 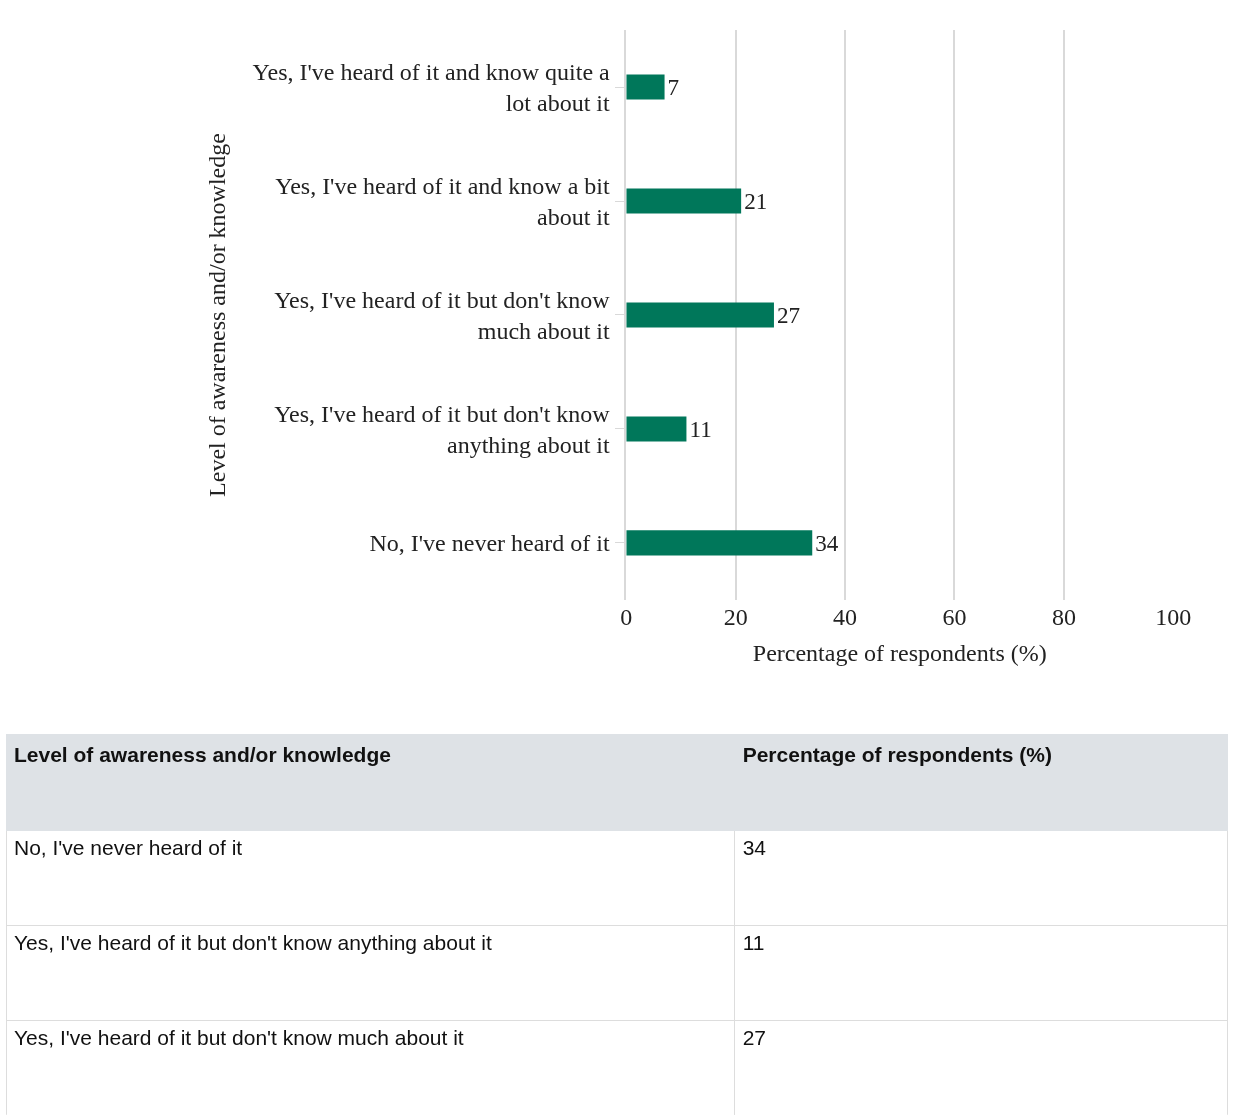 I want to click on text: Percentage of respondents (%), so click(x=897, y=754).